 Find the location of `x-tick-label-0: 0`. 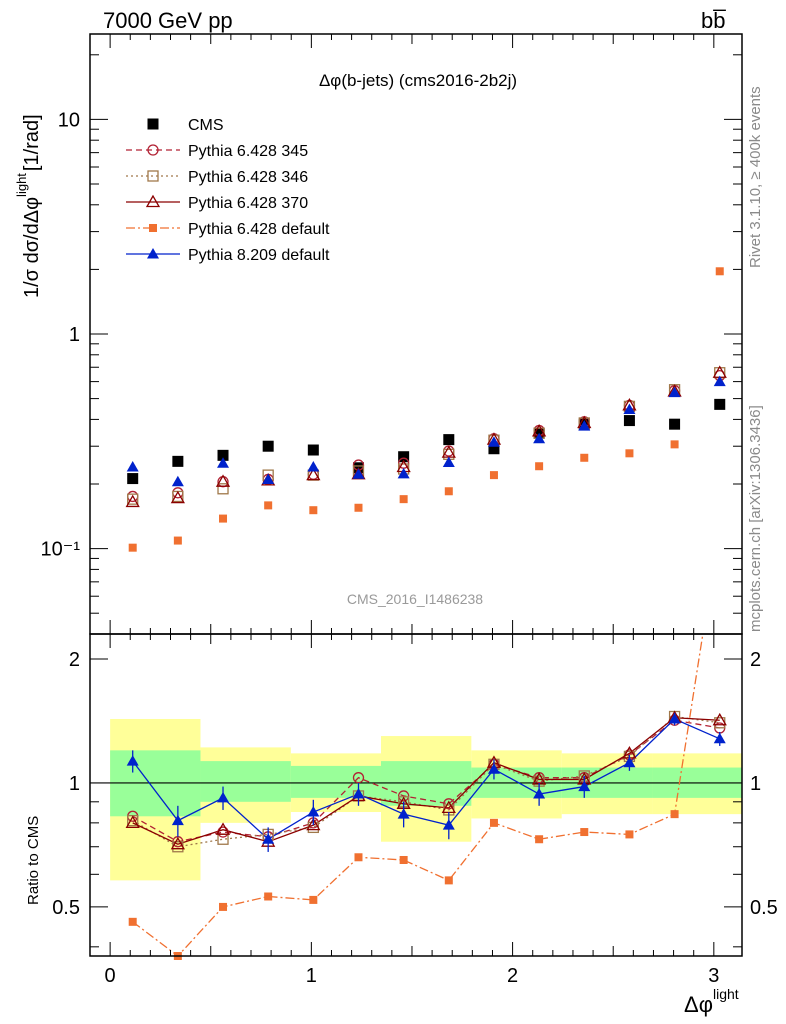

x-tick-label-0: 0 is located at coordinates (110, 976).